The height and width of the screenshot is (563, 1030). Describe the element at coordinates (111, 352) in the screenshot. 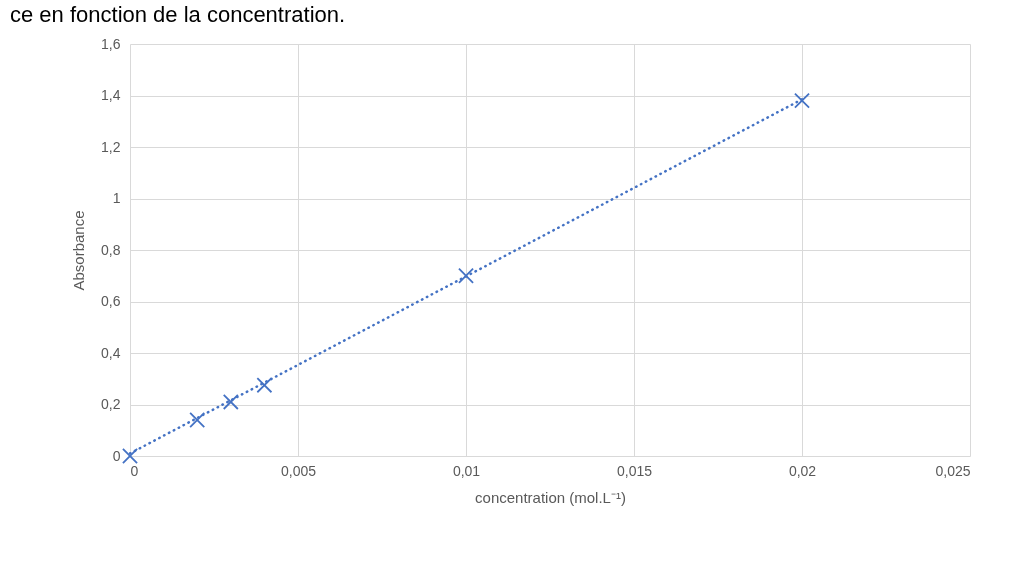

I see `y-tick-label: 0,4` at that location.